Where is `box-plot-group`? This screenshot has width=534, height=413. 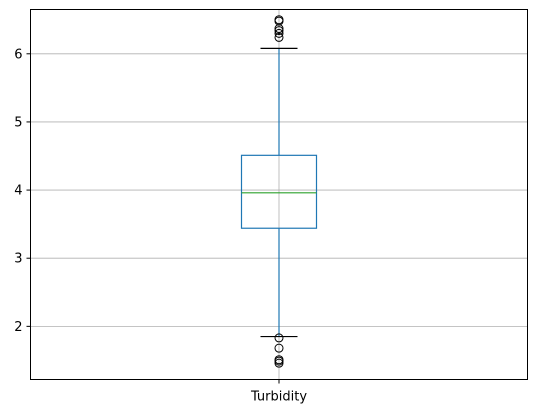
box-plot-group is located at coordinates (279, 191).